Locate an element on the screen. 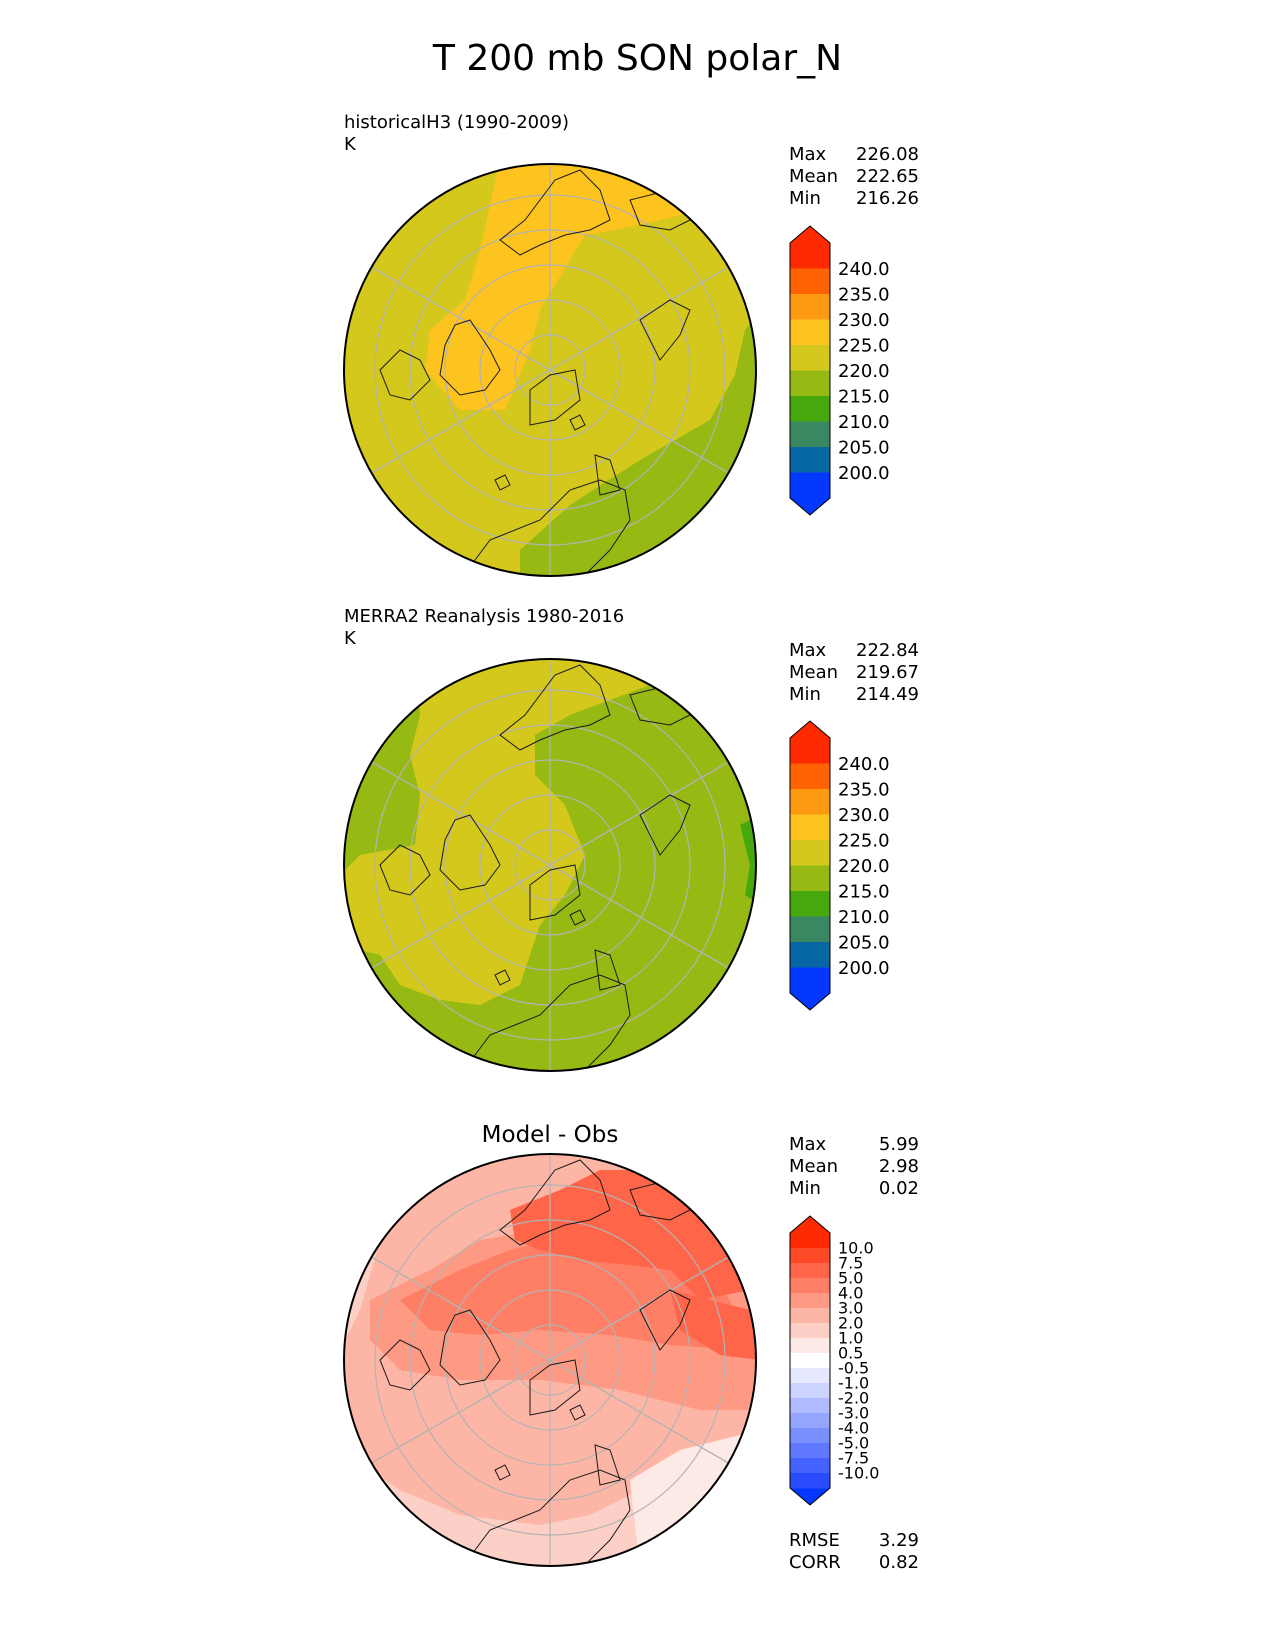 This screenshot has width=1275, height=1650. panel-1-stat-mean-value: 222.65 is located at coordinates (887, 176).